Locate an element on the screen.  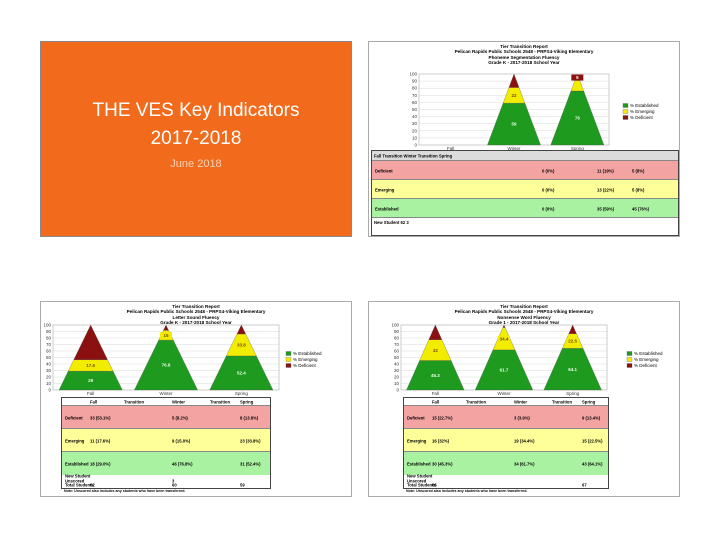
table-footer-row: Total Students 62 60 59 is located at coordinates (166, 485).